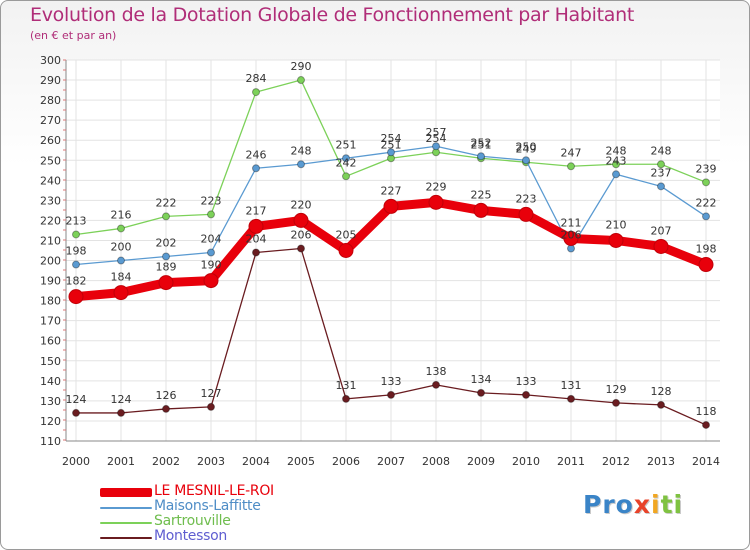  What do you see at coordinates (436, 461) in the screenshot?
I see `x-tick-label: 2008` at bounding box center [436, 461].